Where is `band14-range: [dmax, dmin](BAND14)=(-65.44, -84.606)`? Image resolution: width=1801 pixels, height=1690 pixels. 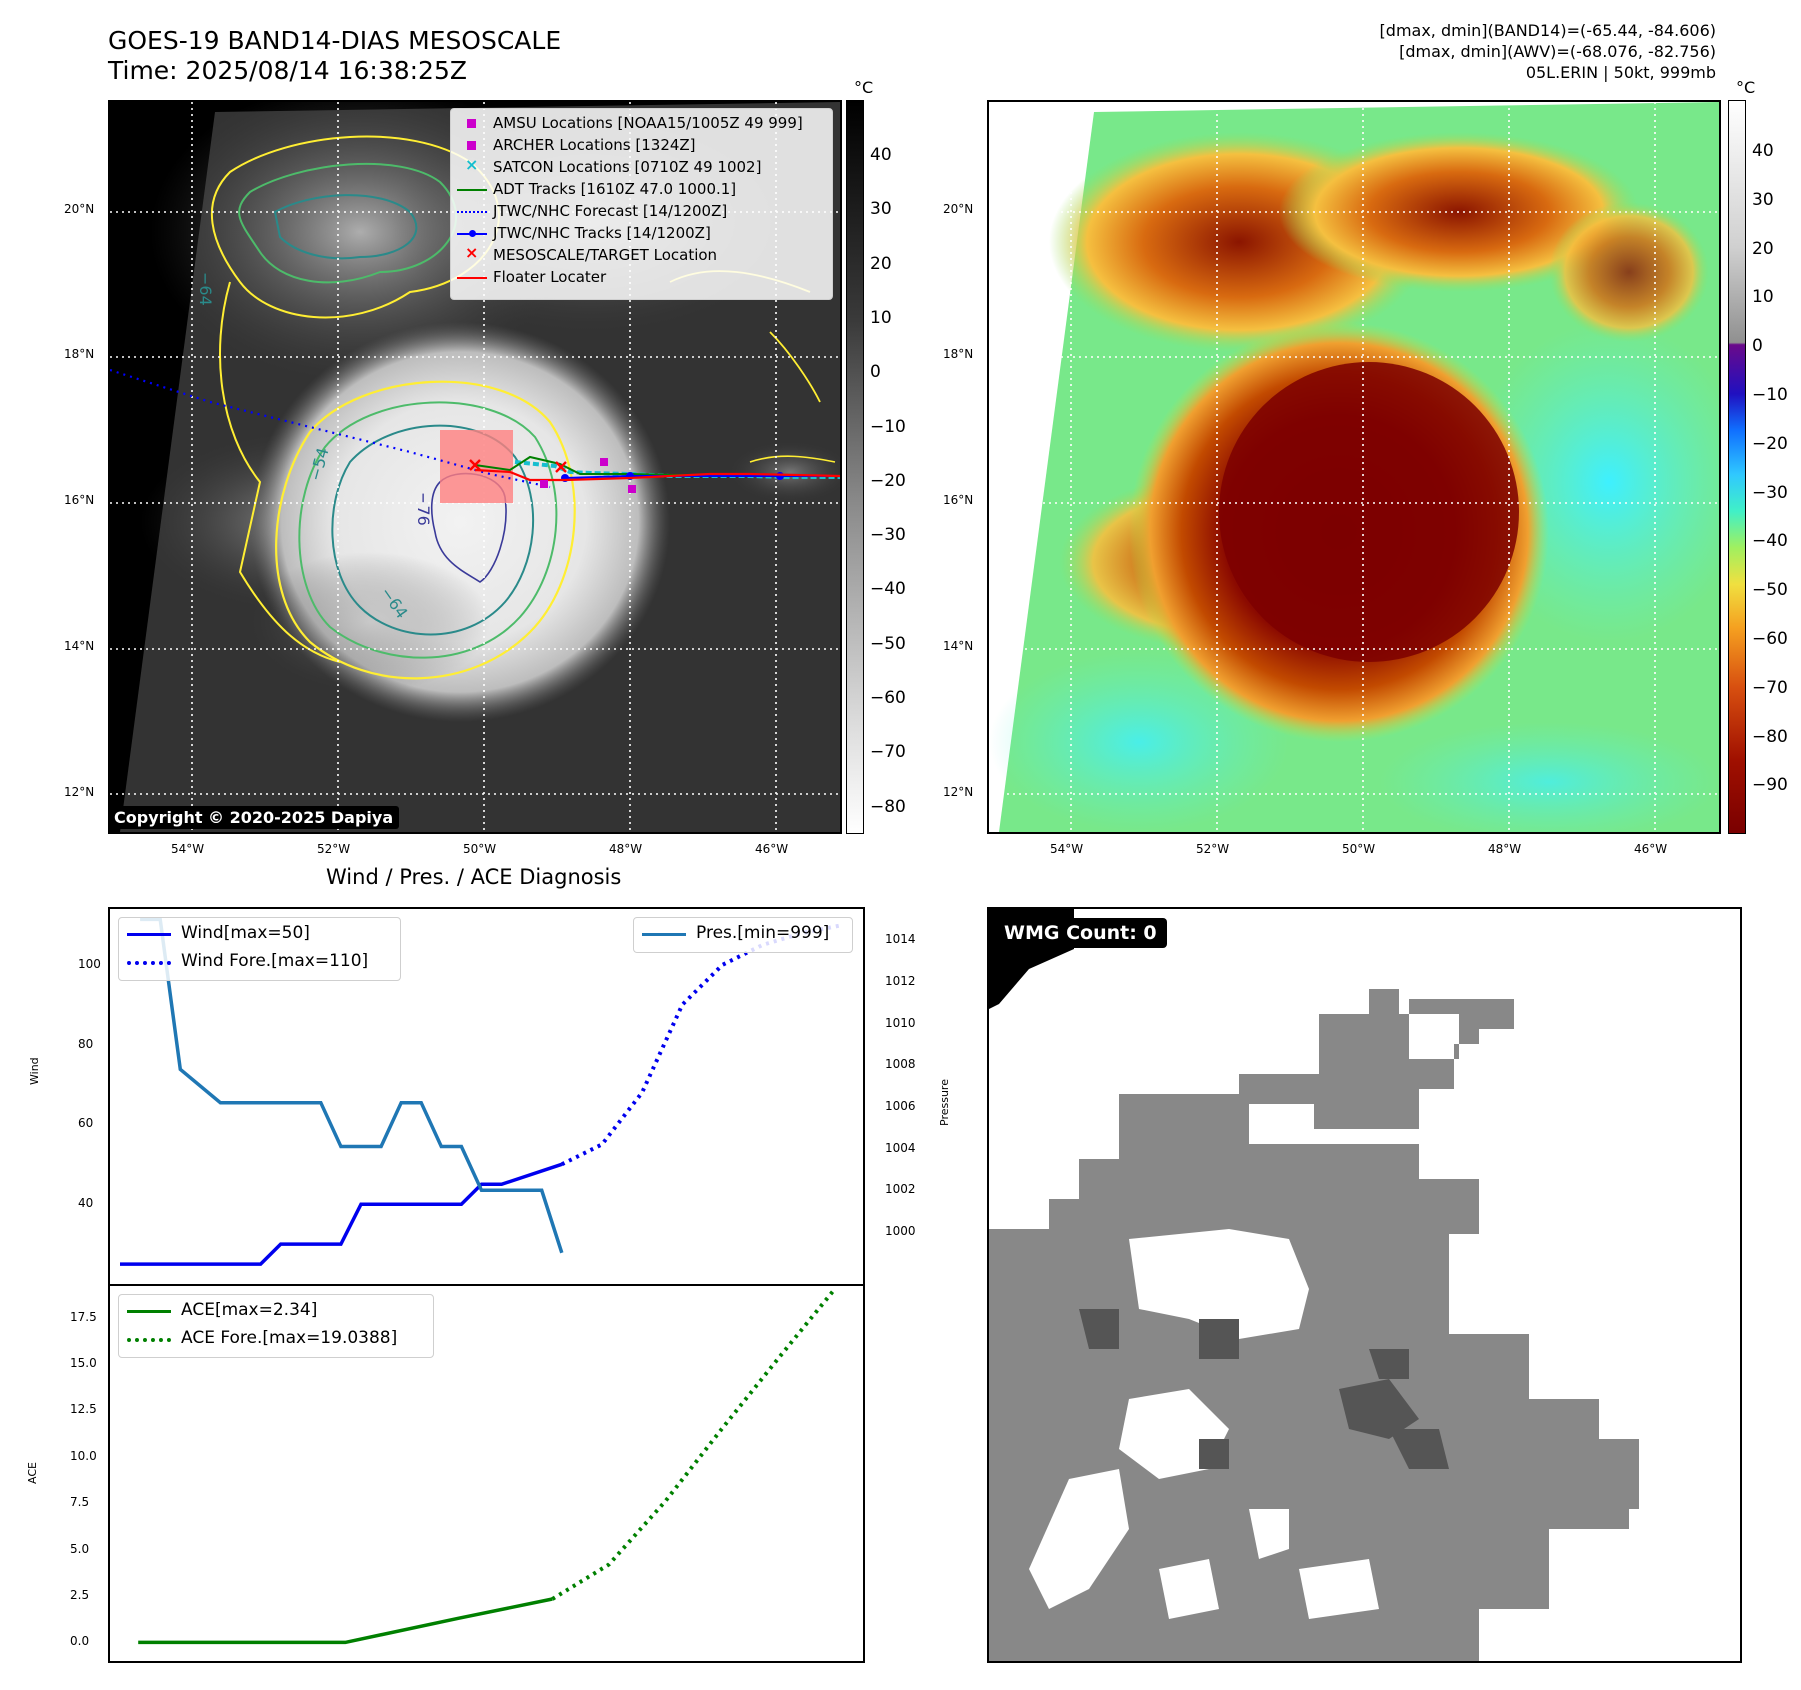
band14-range: [dmax, dmin](BAND14)=(-65.44, -84.606) is located at coordinates (1547, 30).